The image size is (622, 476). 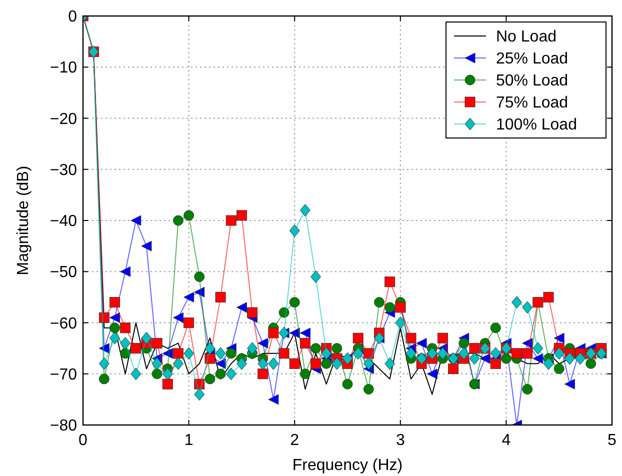 What do you see at coordinates (295, 440) in the screenshot?
I see `x-tick-label: 2` at bounding box center [295, 440].